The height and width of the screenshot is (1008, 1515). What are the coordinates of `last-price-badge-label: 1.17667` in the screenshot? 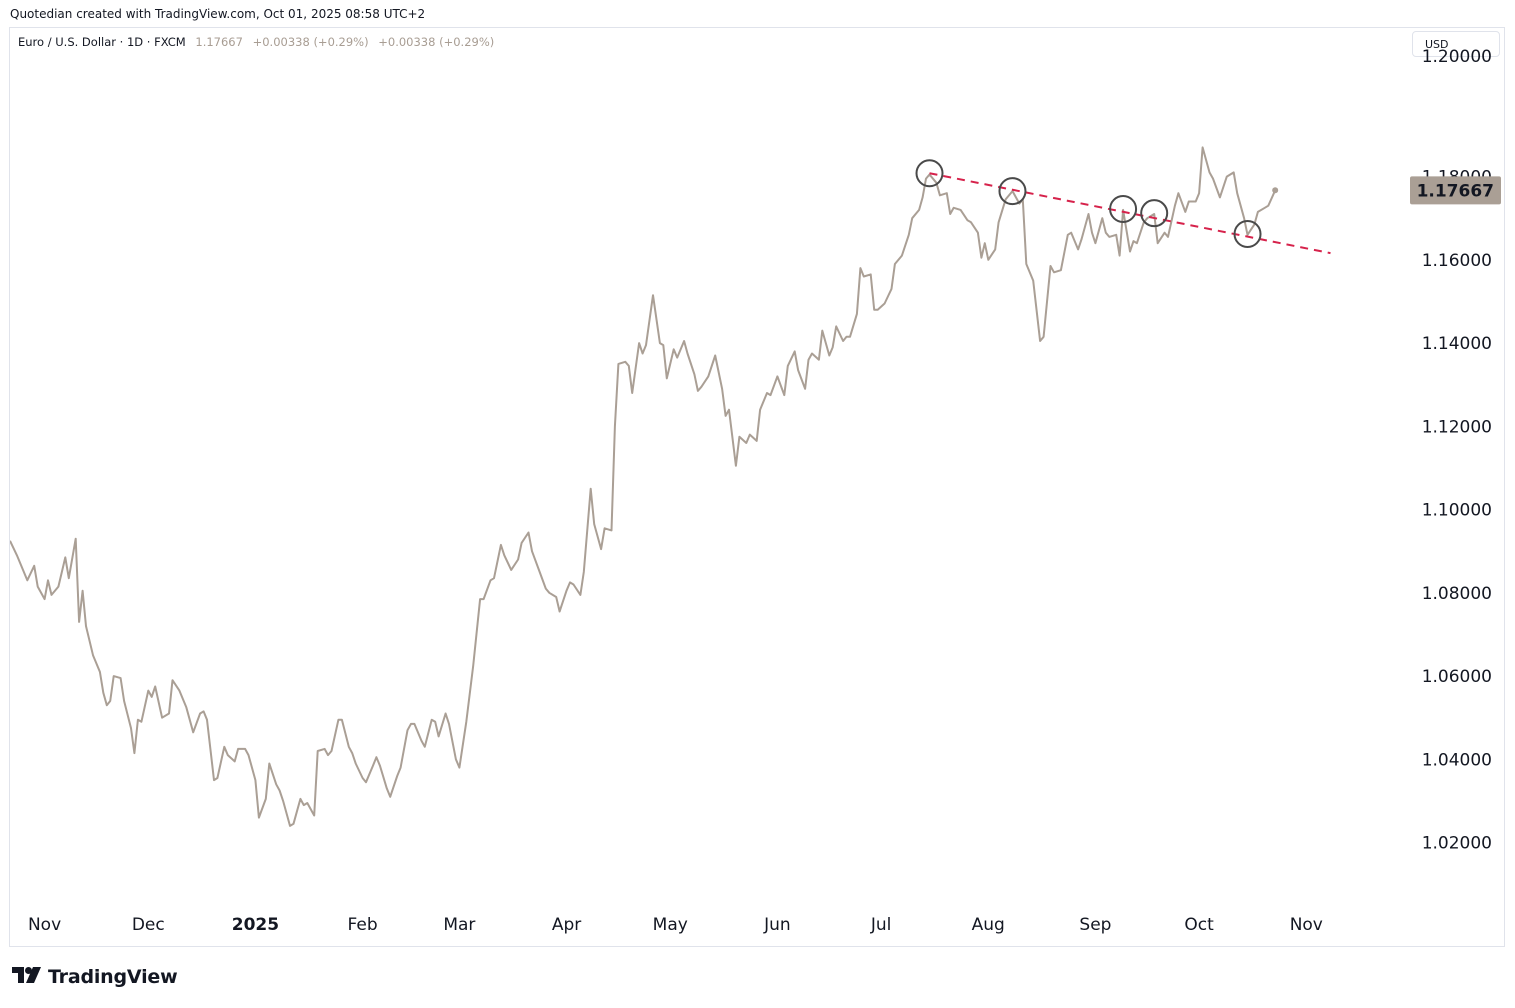 It's located at (1455, 191).